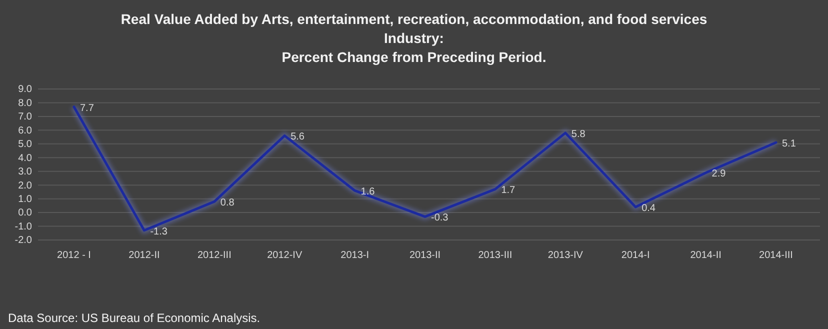 The height and width of the screenshot is (329, 828). I want to click on y-tick-label: 1.0, so click(25, 200).